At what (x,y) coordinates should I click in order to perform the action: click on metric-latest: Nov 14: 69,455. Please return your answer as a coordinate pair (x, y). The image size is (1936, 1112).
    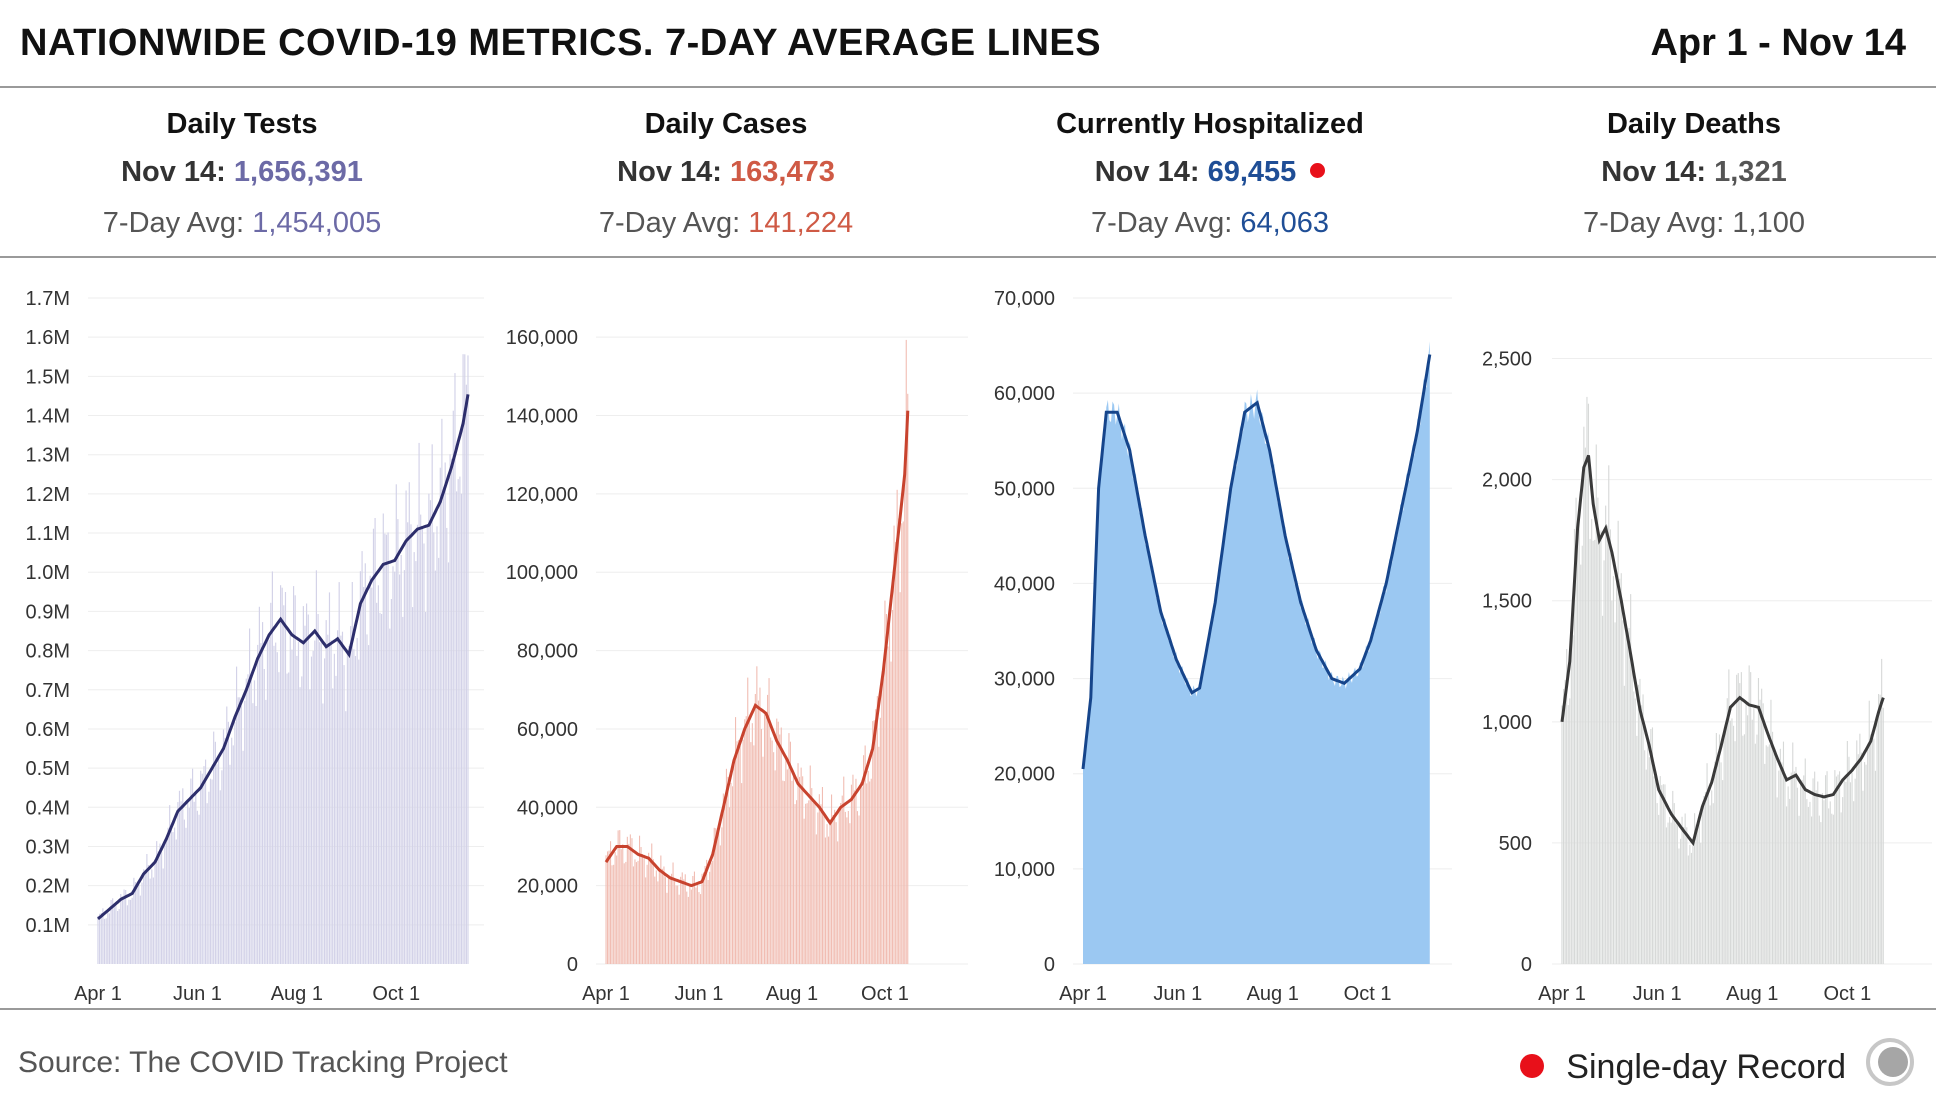
    Looking at the image, I should click on (1210, 172).